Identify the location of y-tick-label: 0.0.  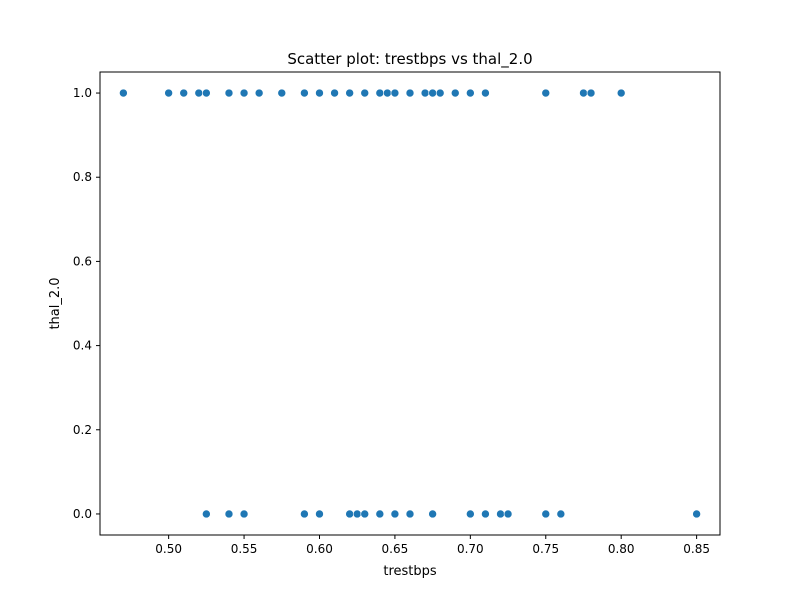
(82, 514).